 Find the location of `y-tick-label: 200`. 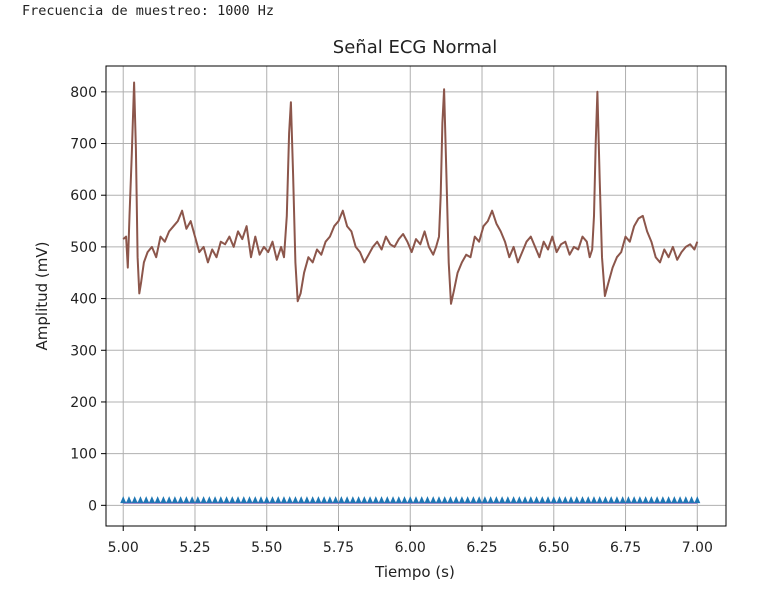

y-tick-label: 200 is located at coordinates (83, 403).